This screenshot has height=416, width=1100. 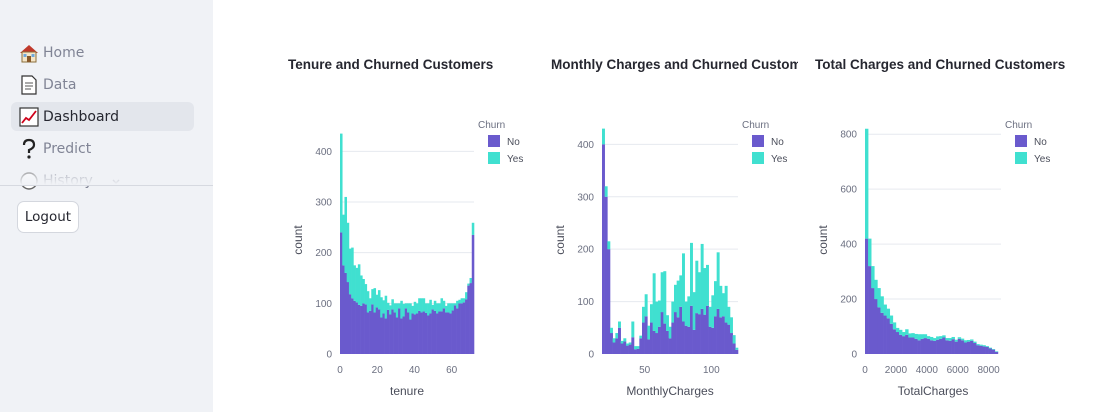 What do you see at coordinates (711, 370) in the screenshot?
I see `x-tick-label: 100` at bounding box center [711, 370].